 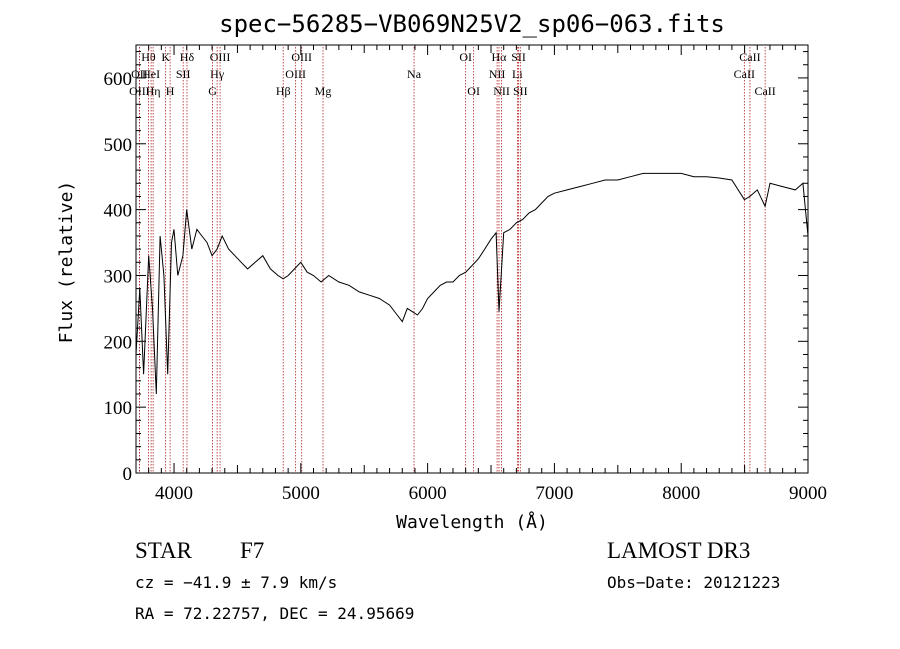 I want to click on y-axis-label: Flux (relative), so click(x=66, y=262).